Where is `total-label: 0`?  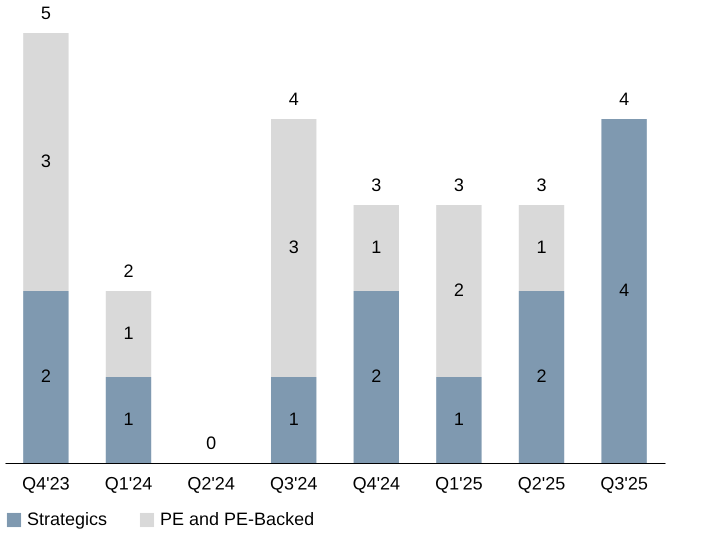
total-label: 0 is located at coordinates (211, 443).